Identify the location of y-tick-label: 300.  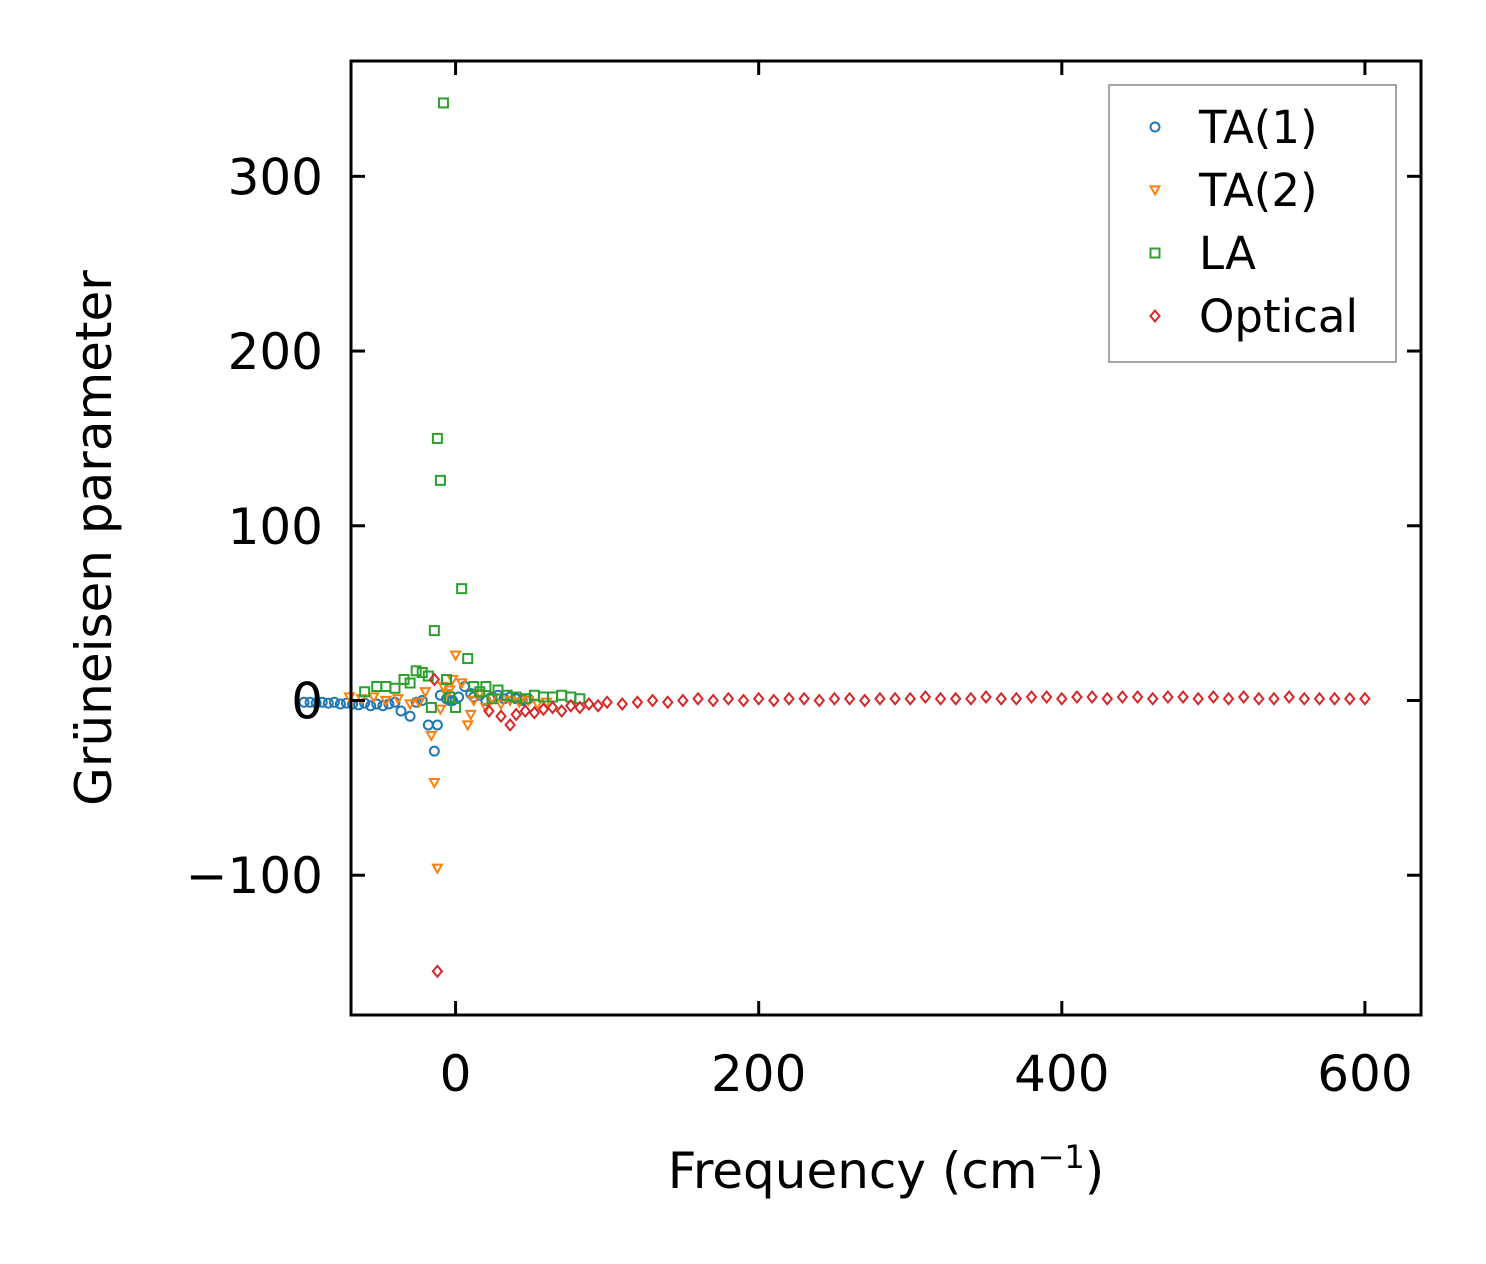
(275, 177).